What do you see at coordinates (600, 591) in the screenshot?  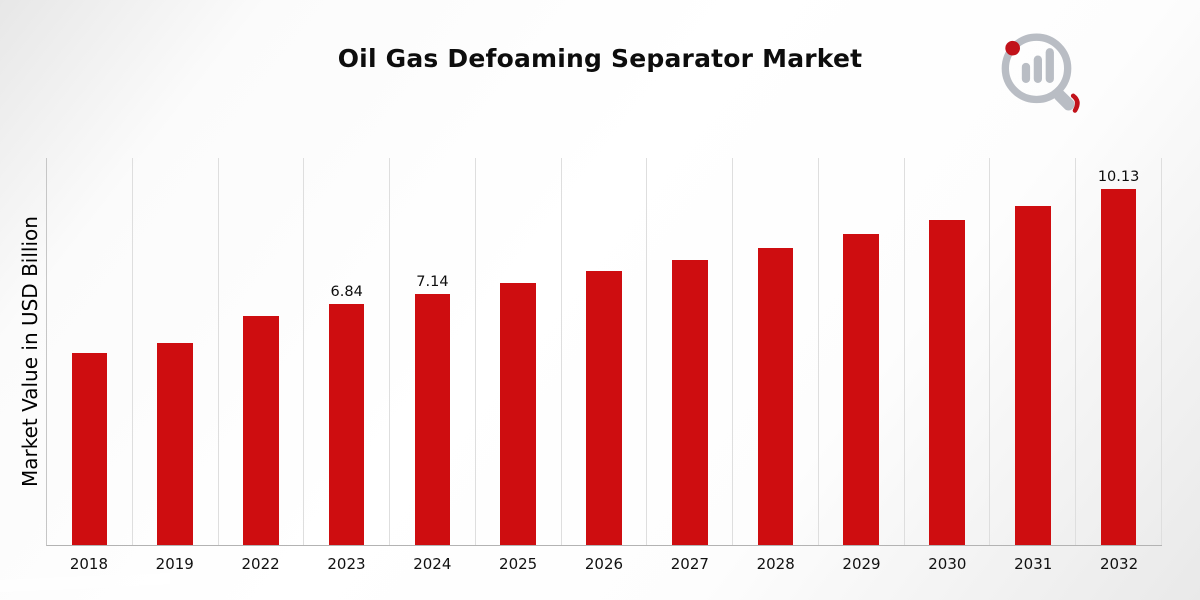 I see `bottom-red-ribbon` at bounding box center [600, 591].